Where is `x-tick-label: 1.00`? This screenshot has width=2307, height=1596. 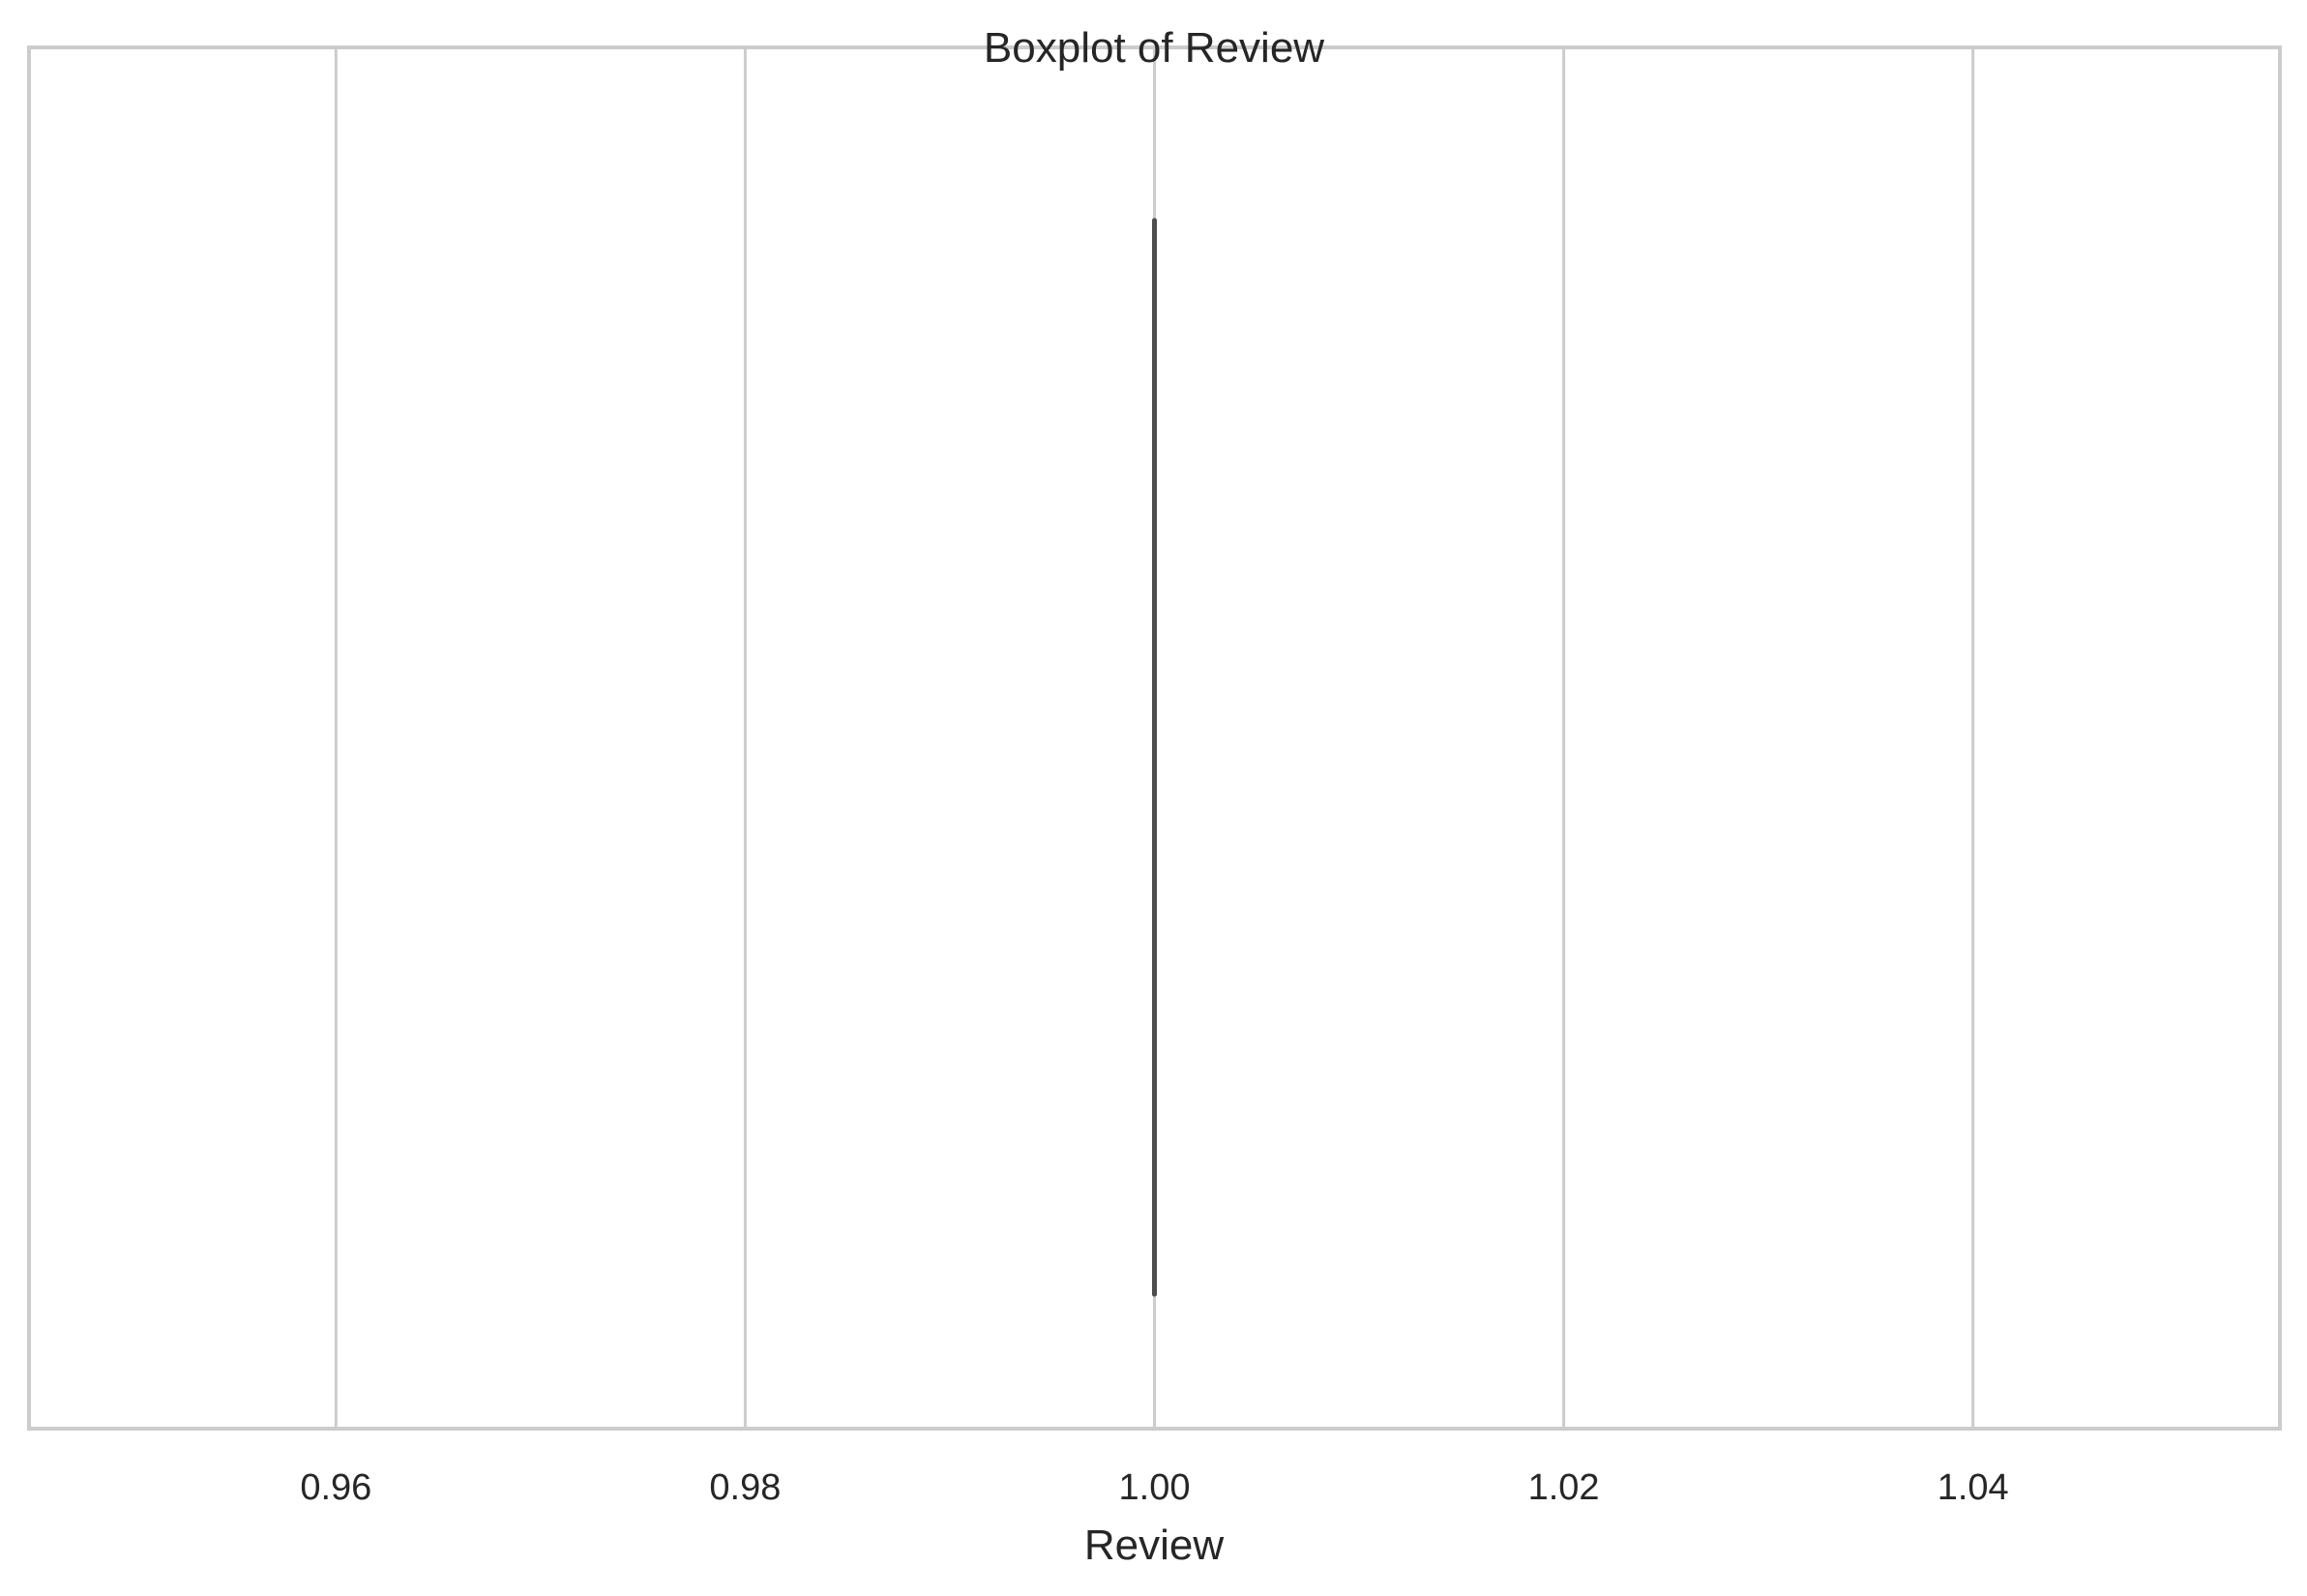 x-tick-label: 1.00 is located at coordinates (1155, 1487).